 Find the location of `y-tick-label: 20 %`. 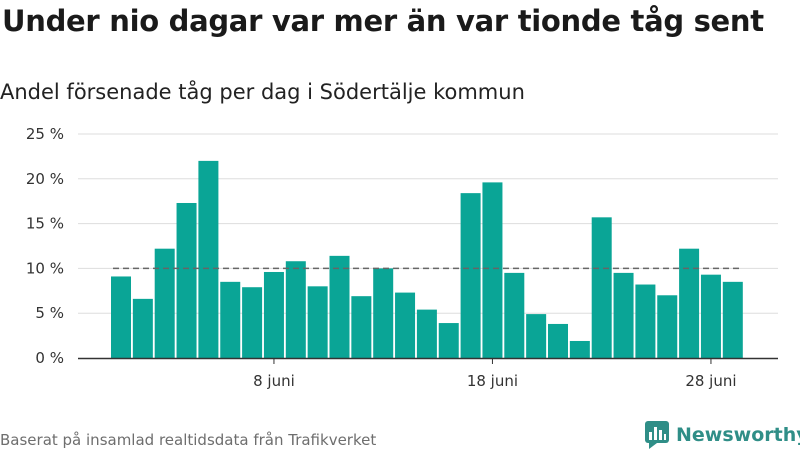

y-tick-label: 20 % is located at coordinates (45, 179).